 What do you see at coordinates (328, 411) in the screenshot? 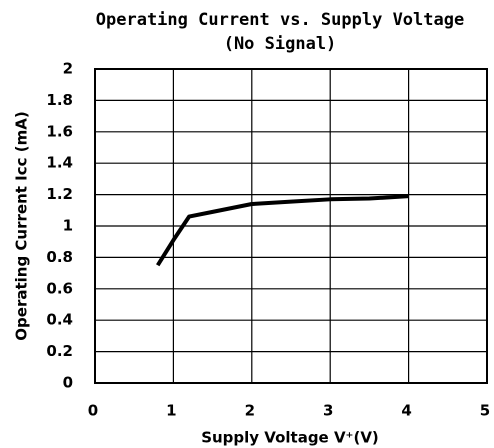
I see `x-tick-label: 3` at bounding box center [328, 411].